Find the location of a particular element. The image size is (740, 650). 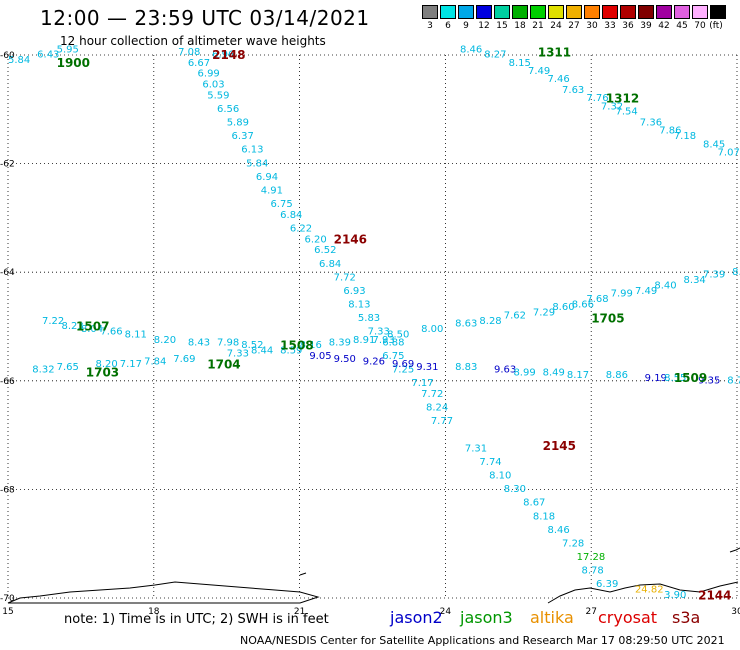

swh-value: 6.56 is located at coordinates (228, 109).